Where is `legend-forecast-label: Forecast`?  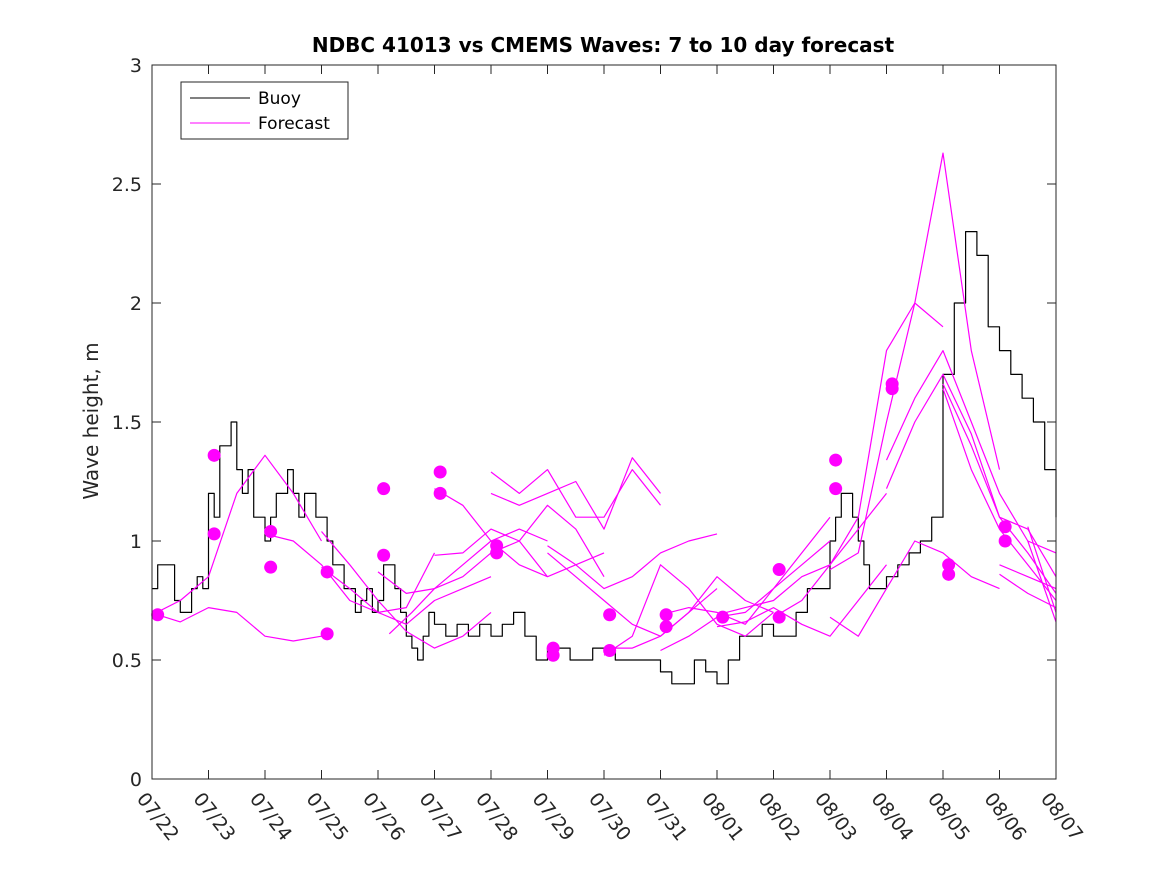 legend-forecast-label: Forecast is located at coordinates (294, 124).